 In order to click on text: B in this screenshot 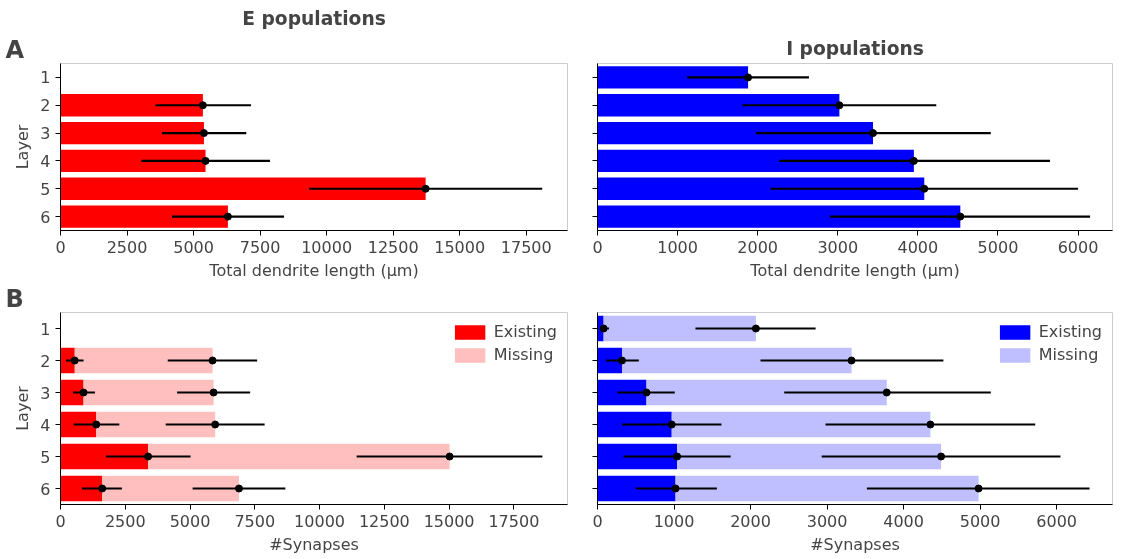, I will do `click(14, 298)`.